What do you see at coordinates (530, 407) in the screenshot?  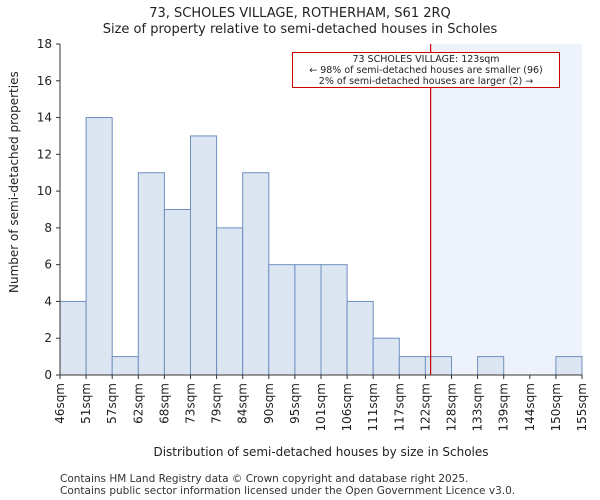 I see `x-tick-label: 144sqm` at bounding box center [530, 407].